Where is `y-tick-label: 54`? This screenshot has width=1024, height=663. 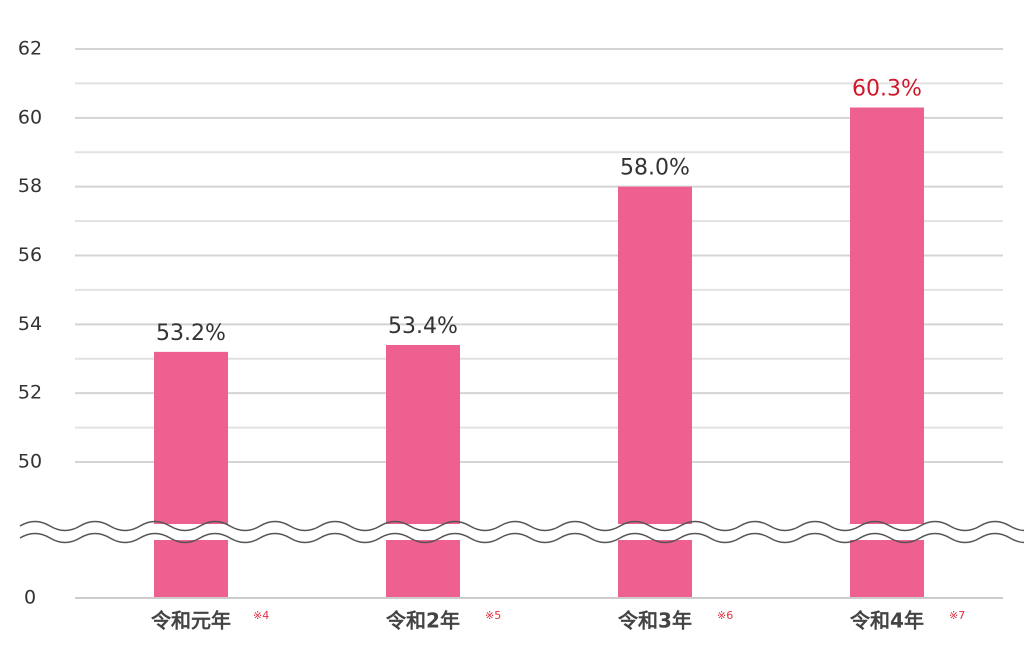
y-tick-label: 54 is located at coordinates (30, 324).